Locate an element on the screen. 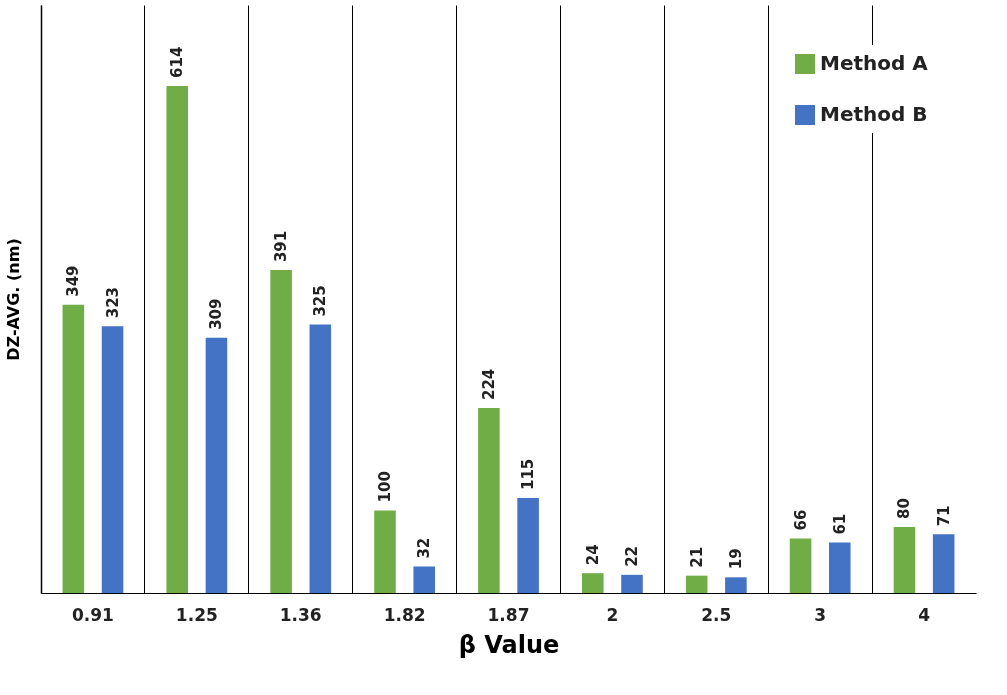 Image resolution: width=1007 pixels, height=695 pixels. x-tick-label: 2.5 is located at coordinates (716, 614).